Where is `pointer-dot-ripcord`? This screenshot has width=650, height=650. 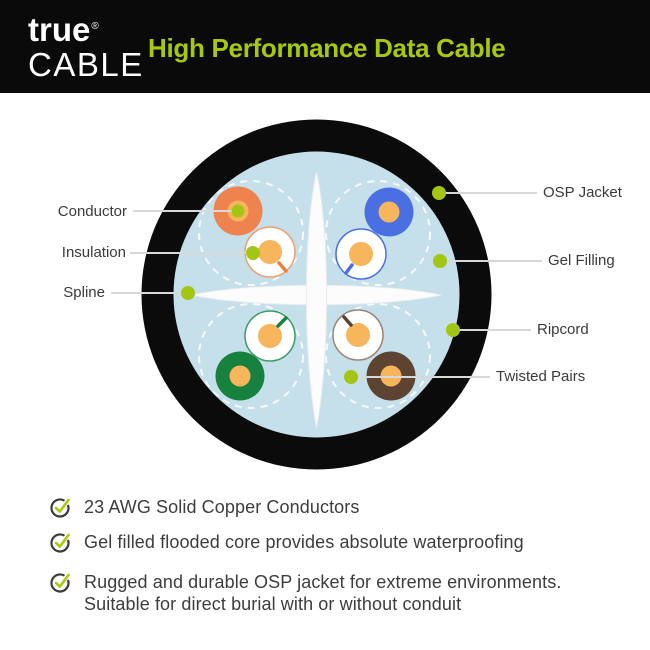 pointer-dot-ripcord is located at coordinates (453, 330).